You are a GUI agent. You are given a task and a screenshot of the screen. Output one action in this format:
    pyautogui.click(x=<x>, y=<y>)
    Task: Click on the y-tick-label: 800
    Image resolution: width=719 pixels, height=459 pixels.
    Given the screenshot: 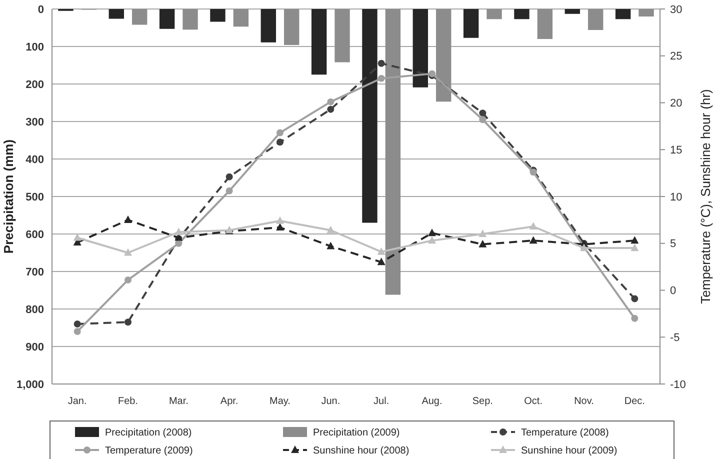 What is the action you would take?
    pyautogui.click(x=35, y=310)
    